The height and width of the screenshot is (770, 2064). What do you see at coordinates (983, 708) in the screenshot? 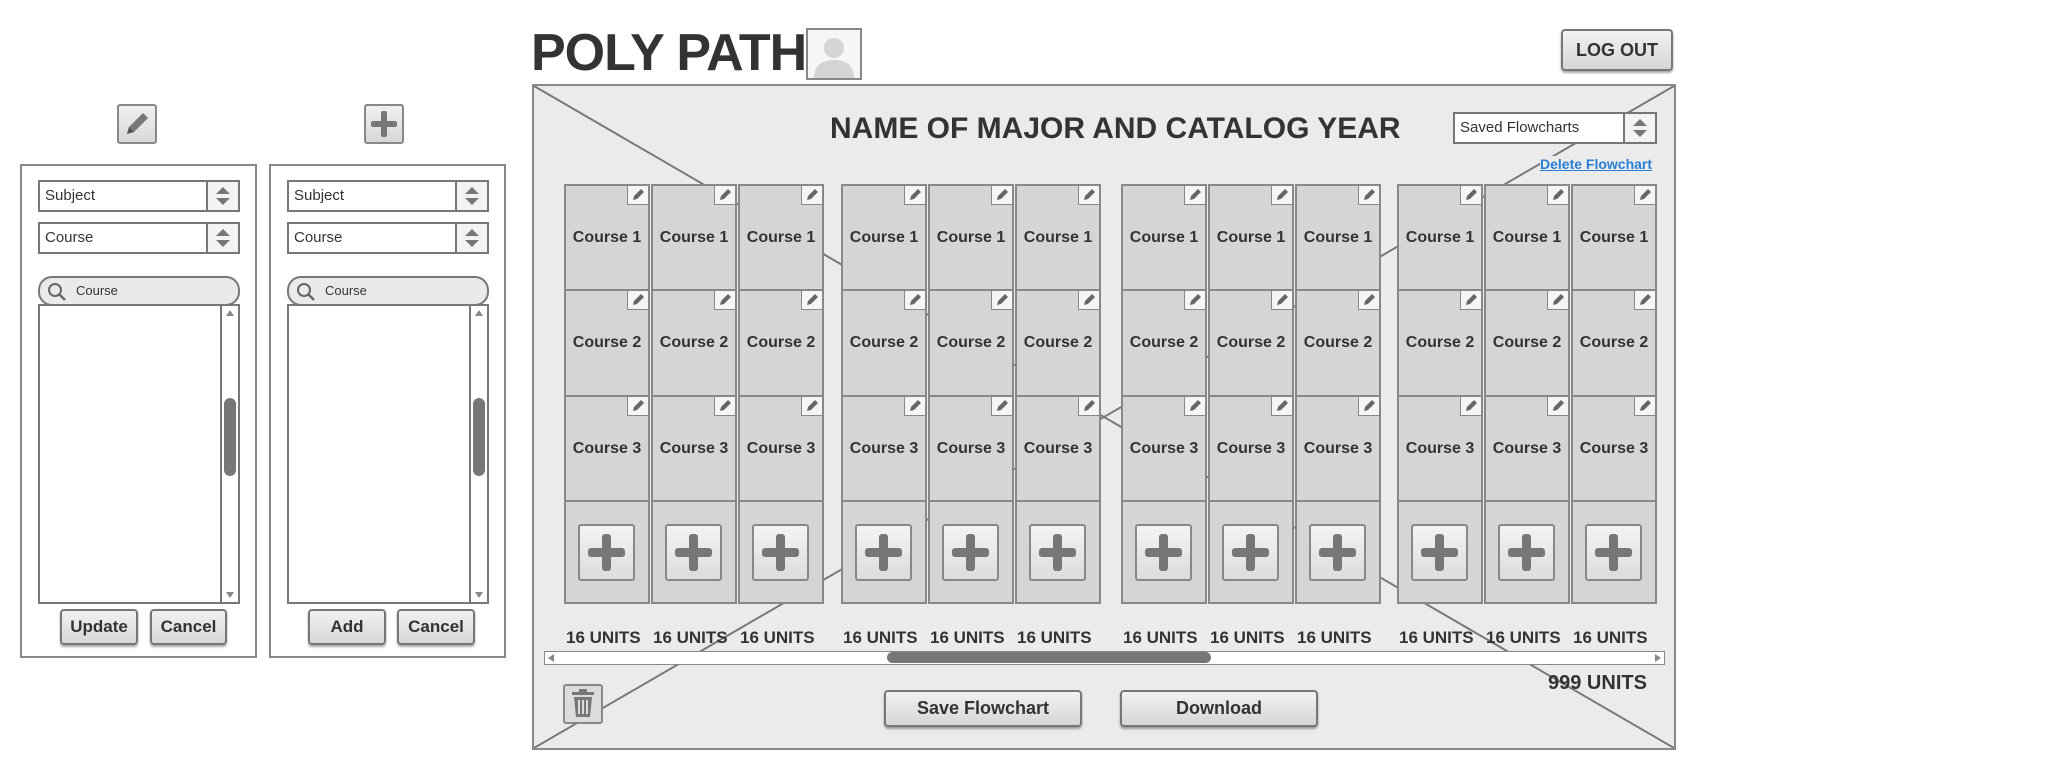
I see `save-flowchart-button: Save Flowchart` at bounding box center [983, 708].